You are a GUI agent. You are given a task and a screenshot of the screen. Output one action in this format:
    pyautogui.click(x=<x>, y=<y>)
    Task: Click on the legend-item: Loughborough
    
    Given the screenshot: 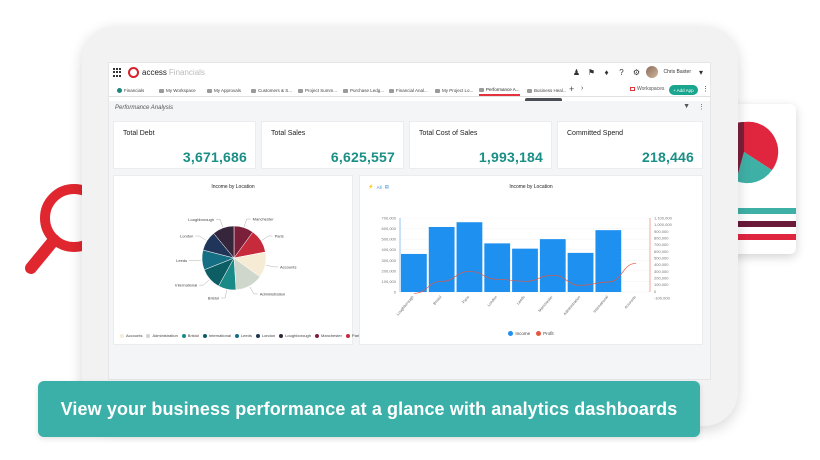 What is the action you would take?
    pyautogui.click(x=295, y=335)
    